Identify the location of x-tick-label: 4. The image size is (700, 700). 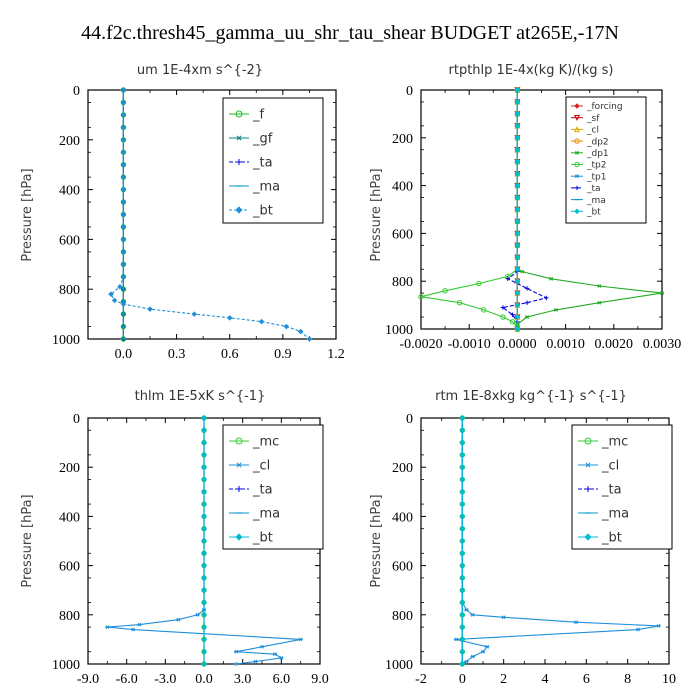
(545, 679).